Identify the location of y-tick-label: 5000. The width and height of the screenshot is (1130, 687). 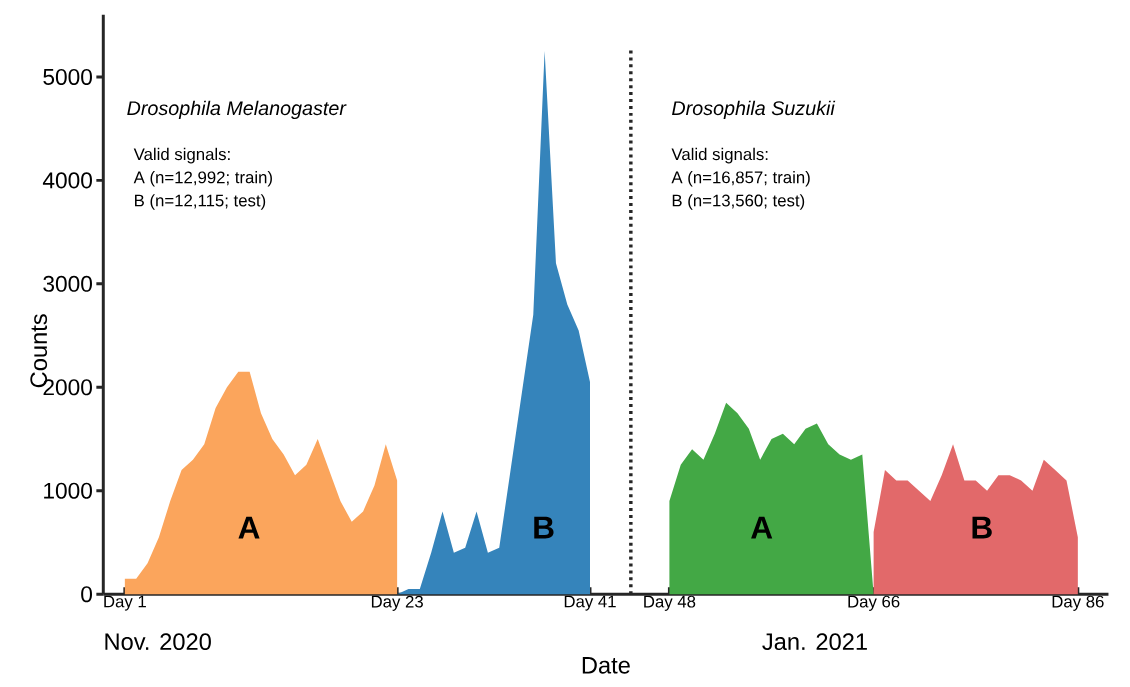
(67, 76).